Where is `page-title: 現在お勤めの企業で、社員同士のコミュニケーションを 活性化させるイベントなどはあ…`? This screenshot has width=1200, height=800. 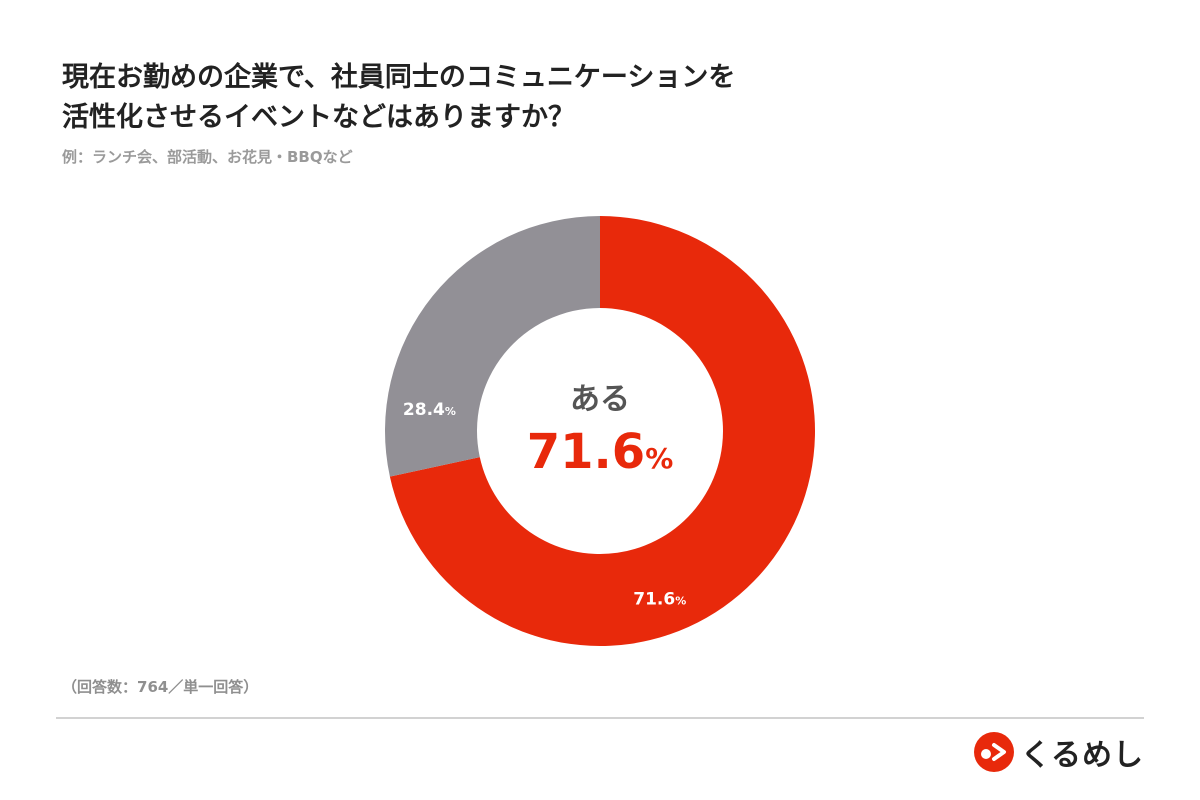 page-title: 現在お勤めの企業で、社員同士のコミュニケーションを 活性化させるイベントなどはあ… is located at coordinates (398, 98).